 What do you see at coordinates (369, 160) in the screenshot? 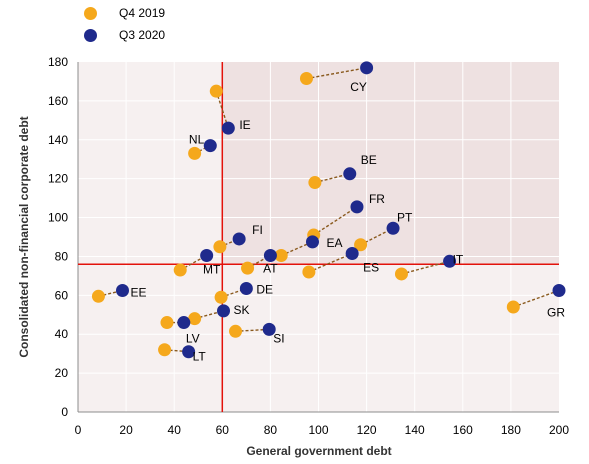
I see `label-be: BE` at bounding box center [369, 160].